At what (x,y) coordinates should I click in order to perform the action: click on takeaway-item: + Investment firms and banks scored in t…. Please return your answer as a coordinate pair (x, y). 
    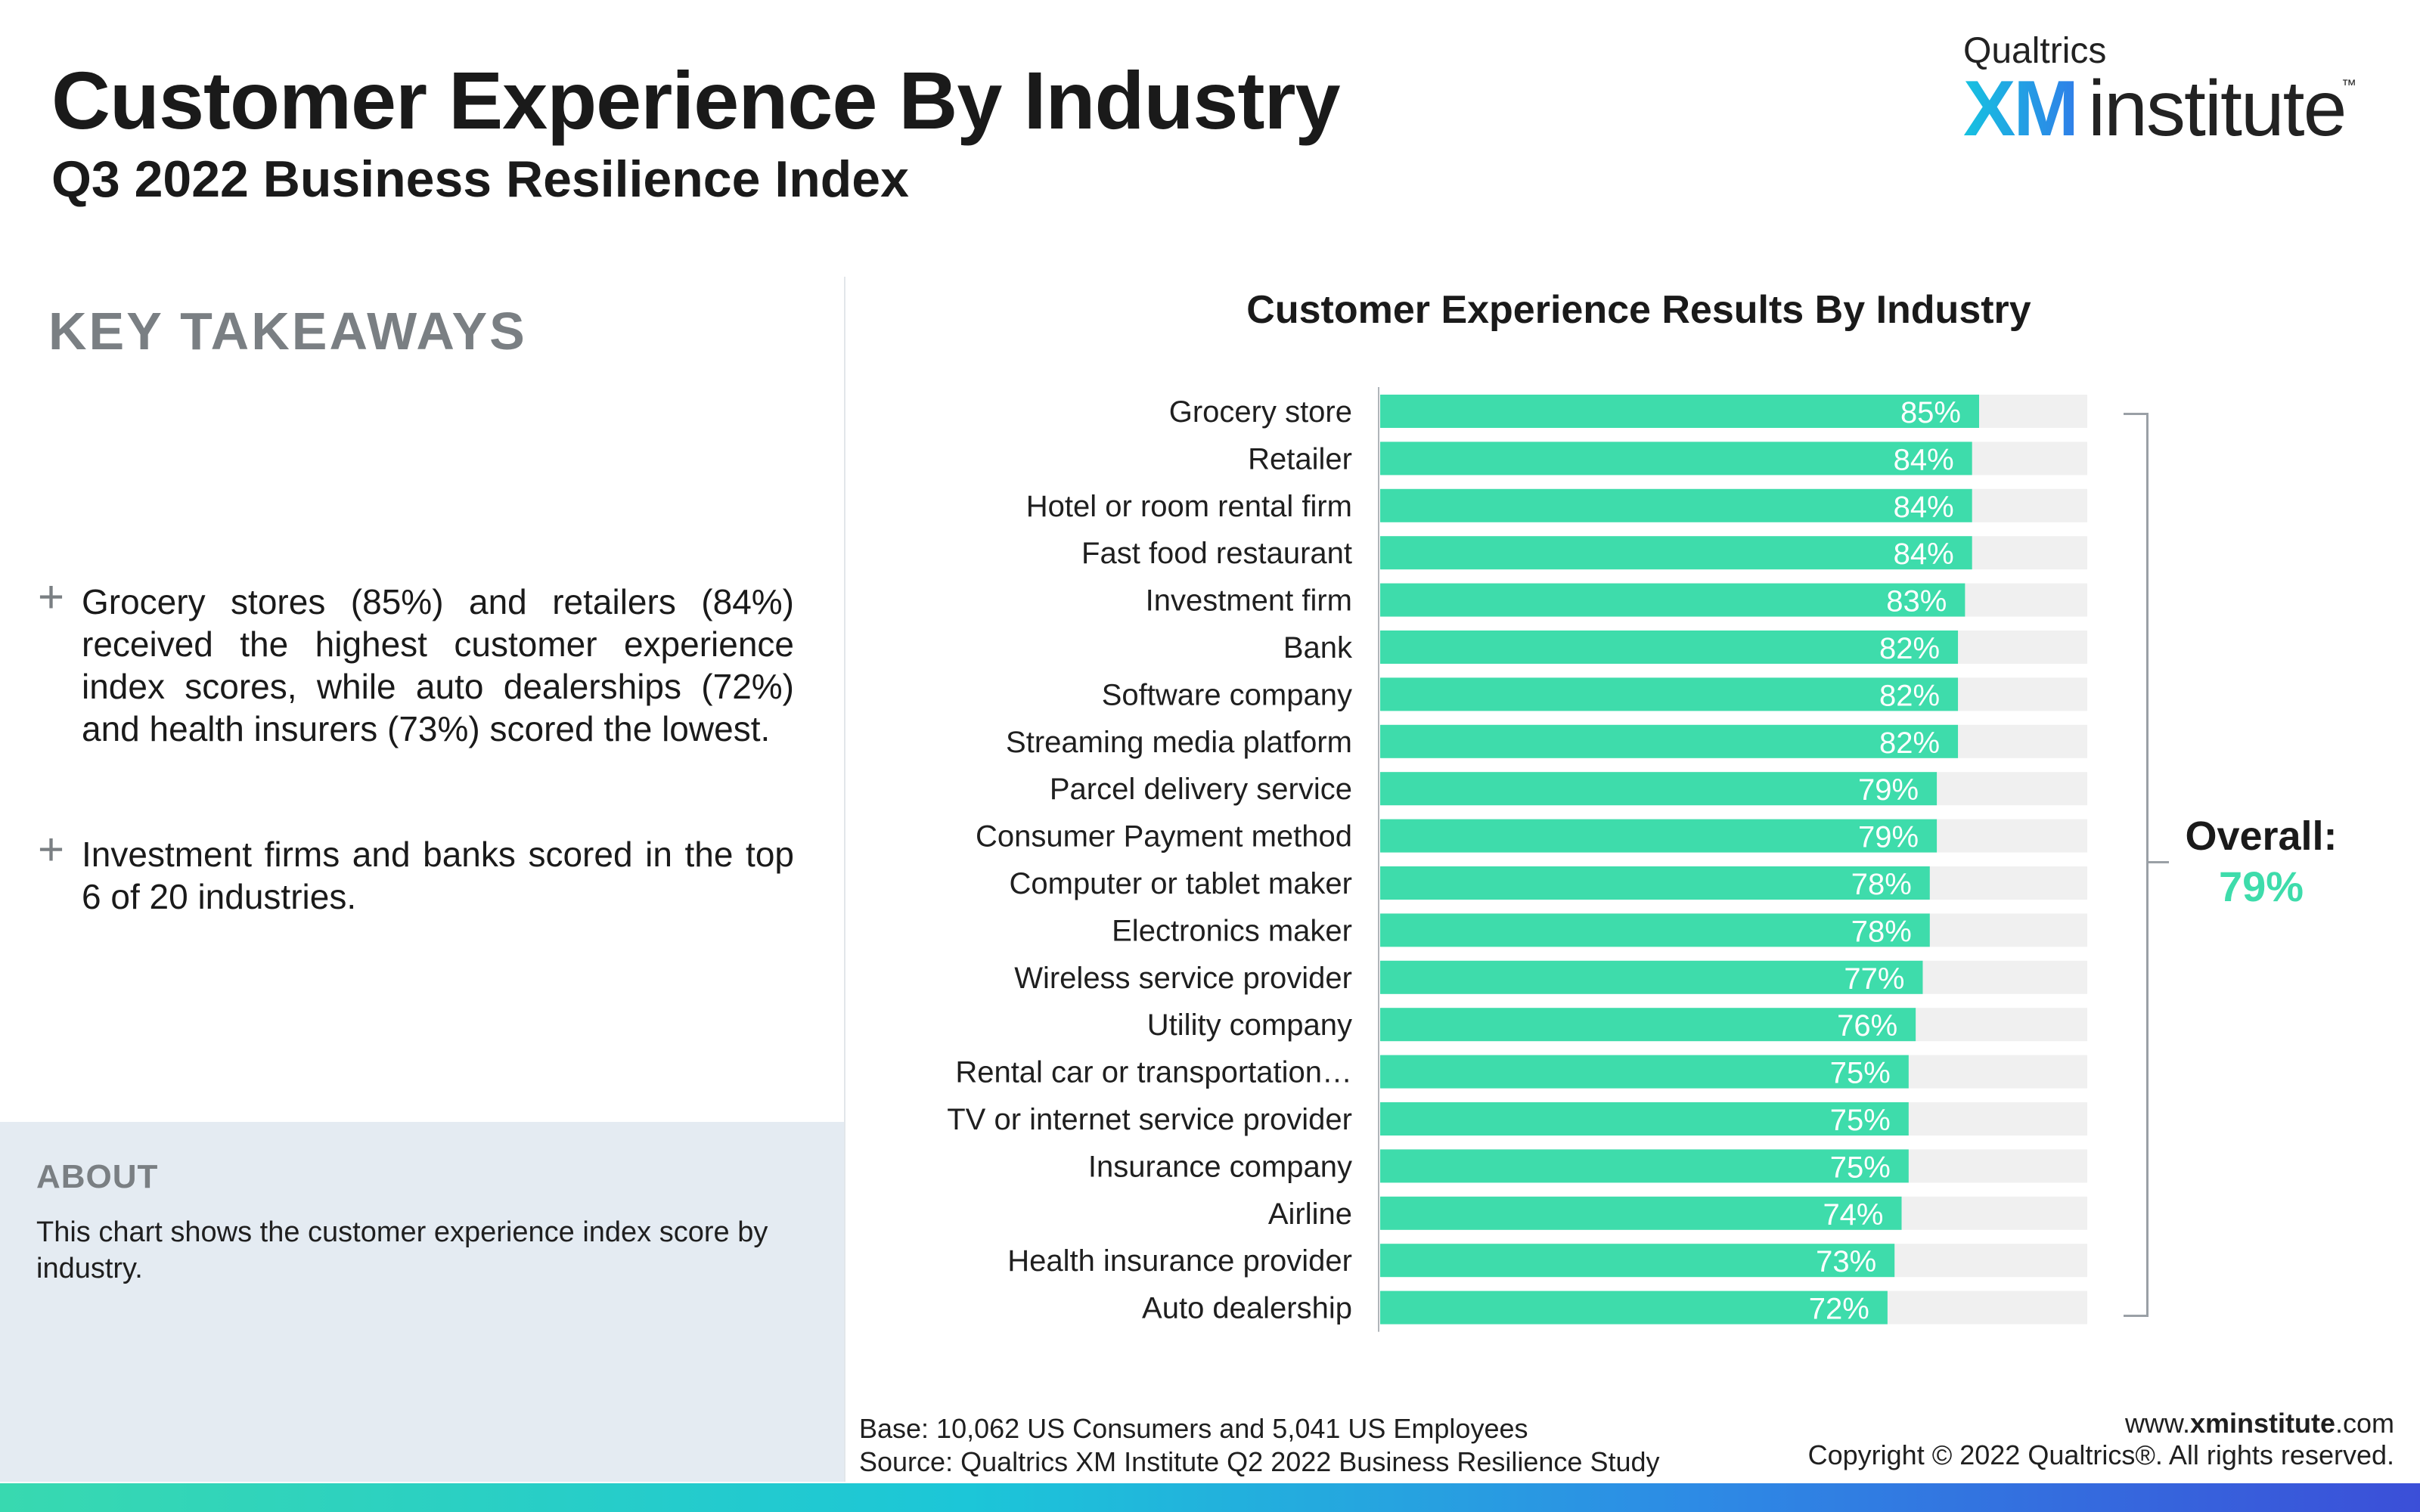
    Looking at the image, I should click on (416, 873).